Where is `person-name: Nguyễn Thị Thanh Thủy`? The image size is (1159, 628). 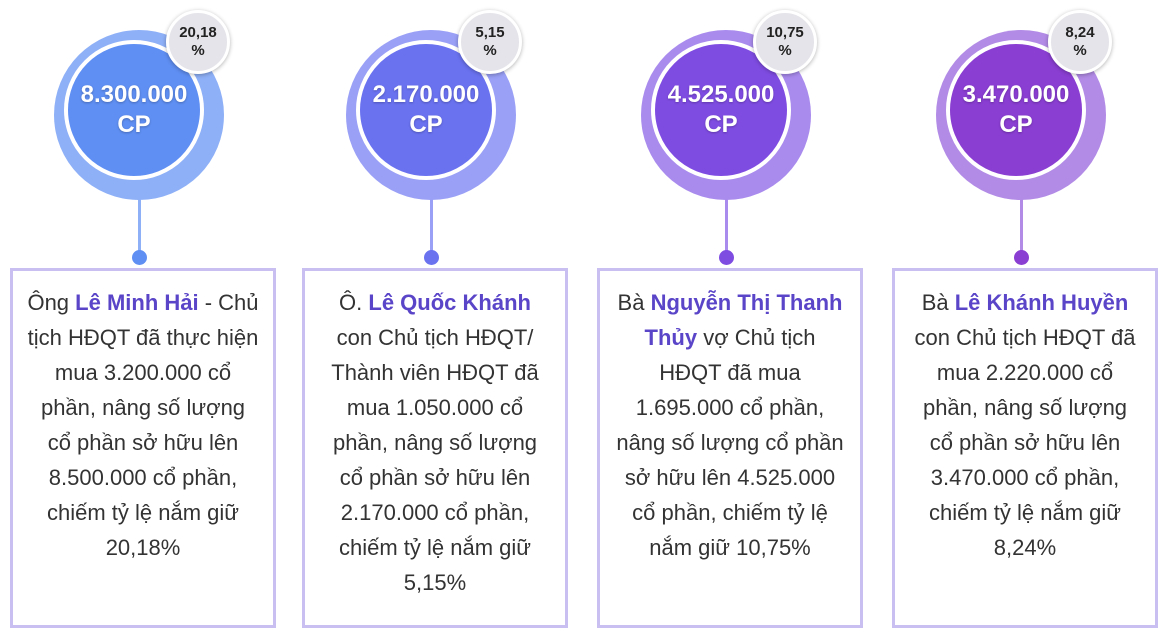 person-name: Nguyễn Thị Thanh Thủy is located at coordinates (743, 320).